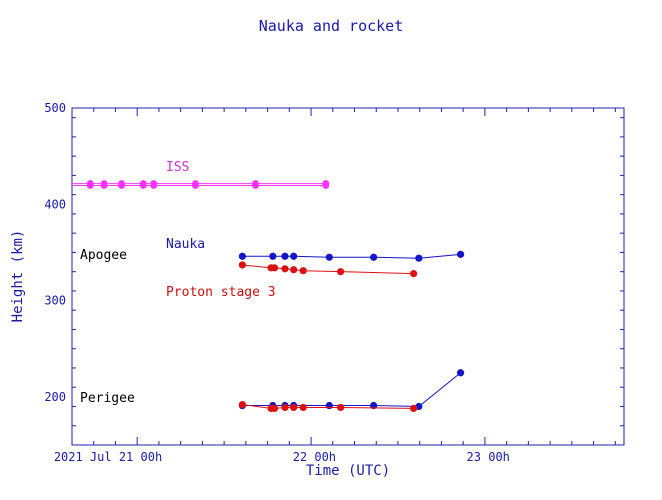 The height and width of the screenshot is (500, 662). I want to click on iss-label: ISS, so click(177, 167).